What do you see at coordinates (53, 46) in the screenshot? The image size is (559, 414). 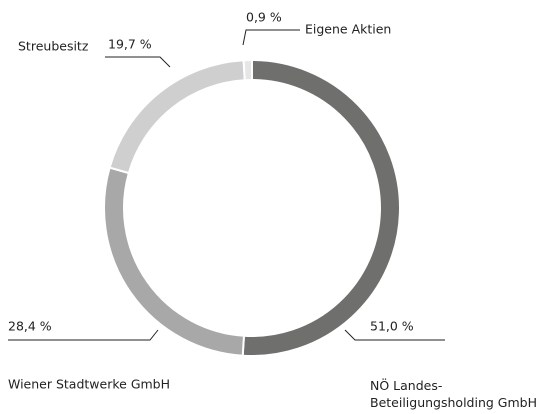 I see `category-label: Streubesitz` at bounding box center [53, 46].